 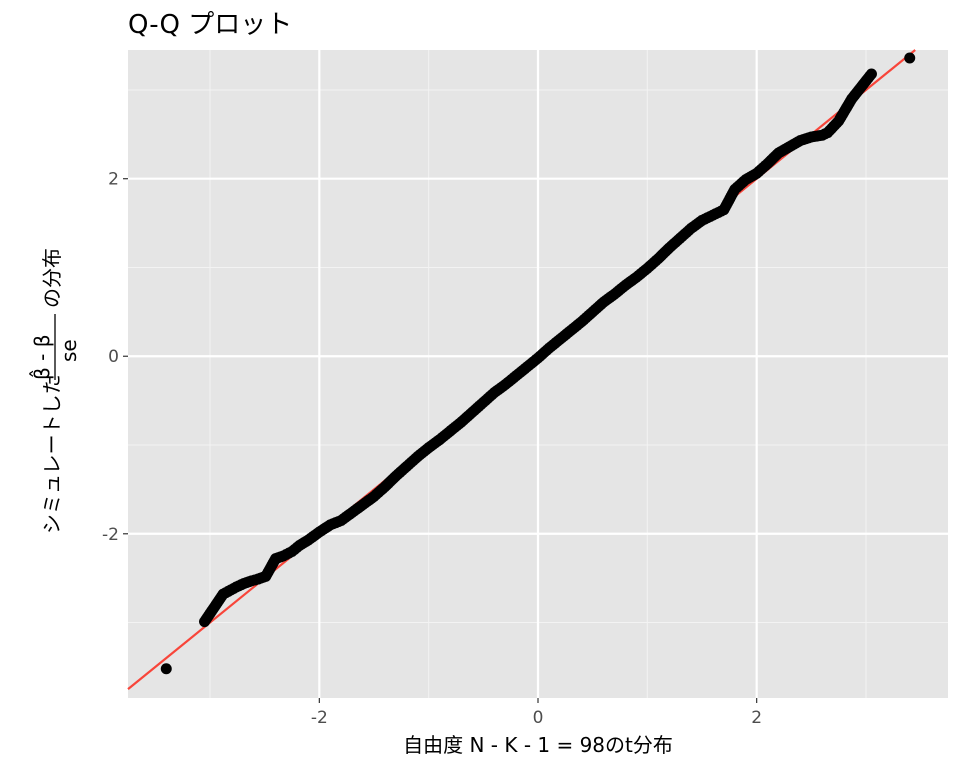 I want to click on y-tick-label: 0, so click(x=113, y=357).